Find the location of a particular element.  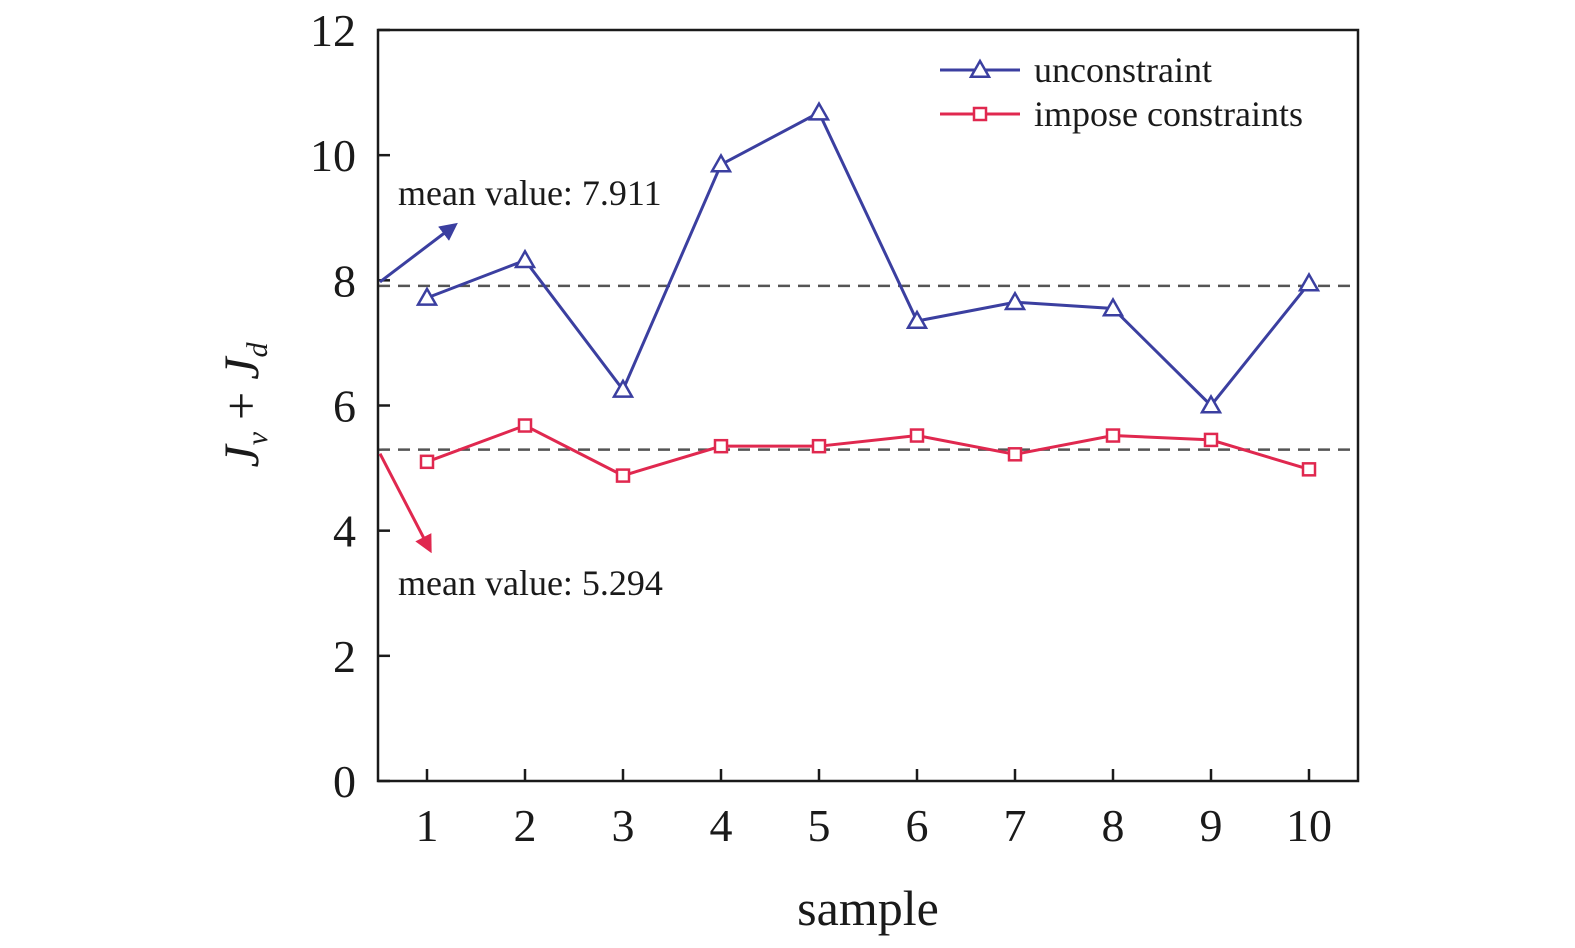

x-tick-label-4: 4 is located at coordinates (721, 825).